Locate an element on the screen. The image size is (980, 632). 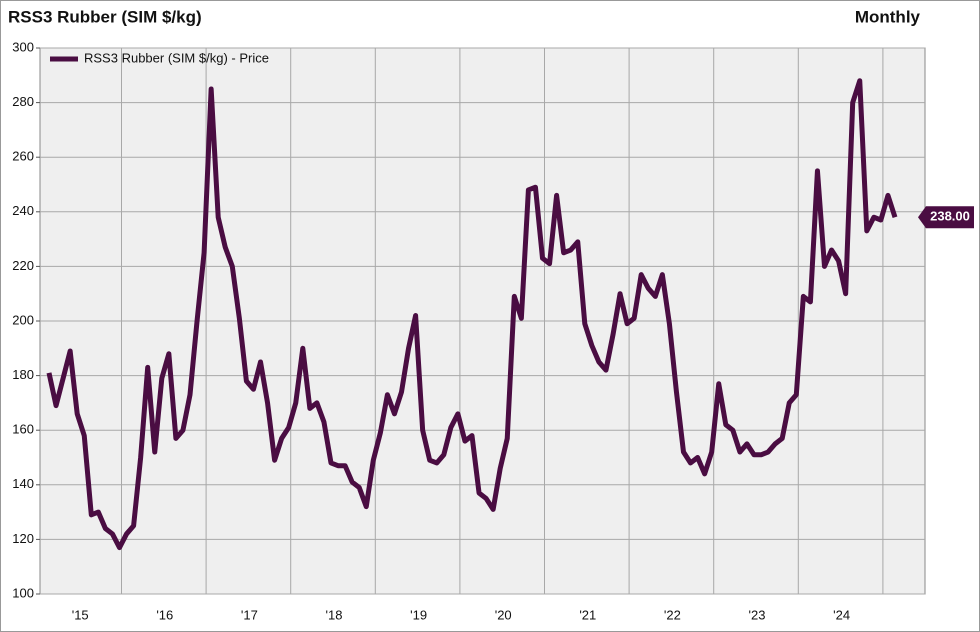
y-tick-label: 140 is located at coordinates (23, 483).